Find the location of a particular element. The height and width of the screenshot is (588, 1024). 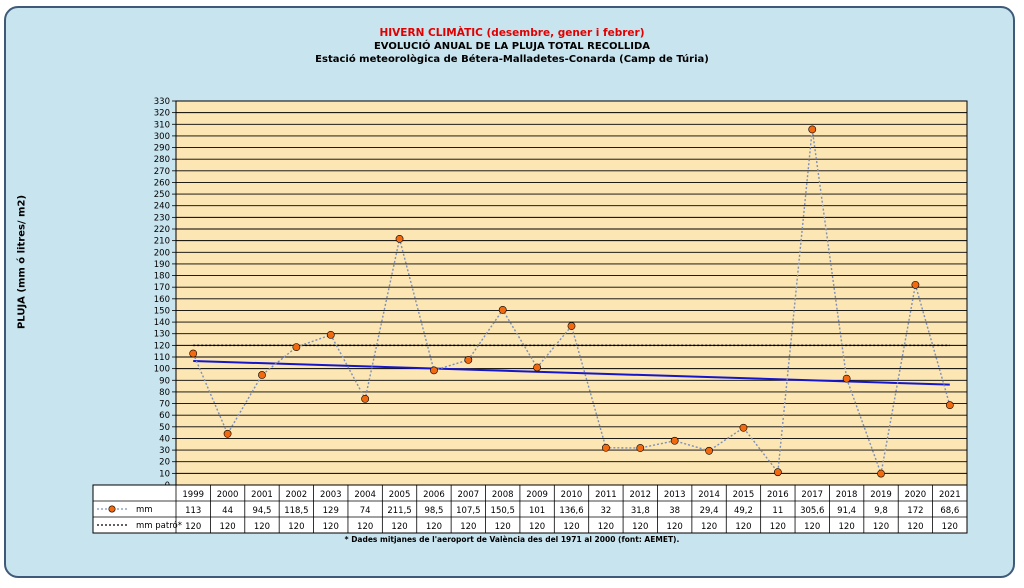

data-label: 91,4 is located at coordinates (846, 511).